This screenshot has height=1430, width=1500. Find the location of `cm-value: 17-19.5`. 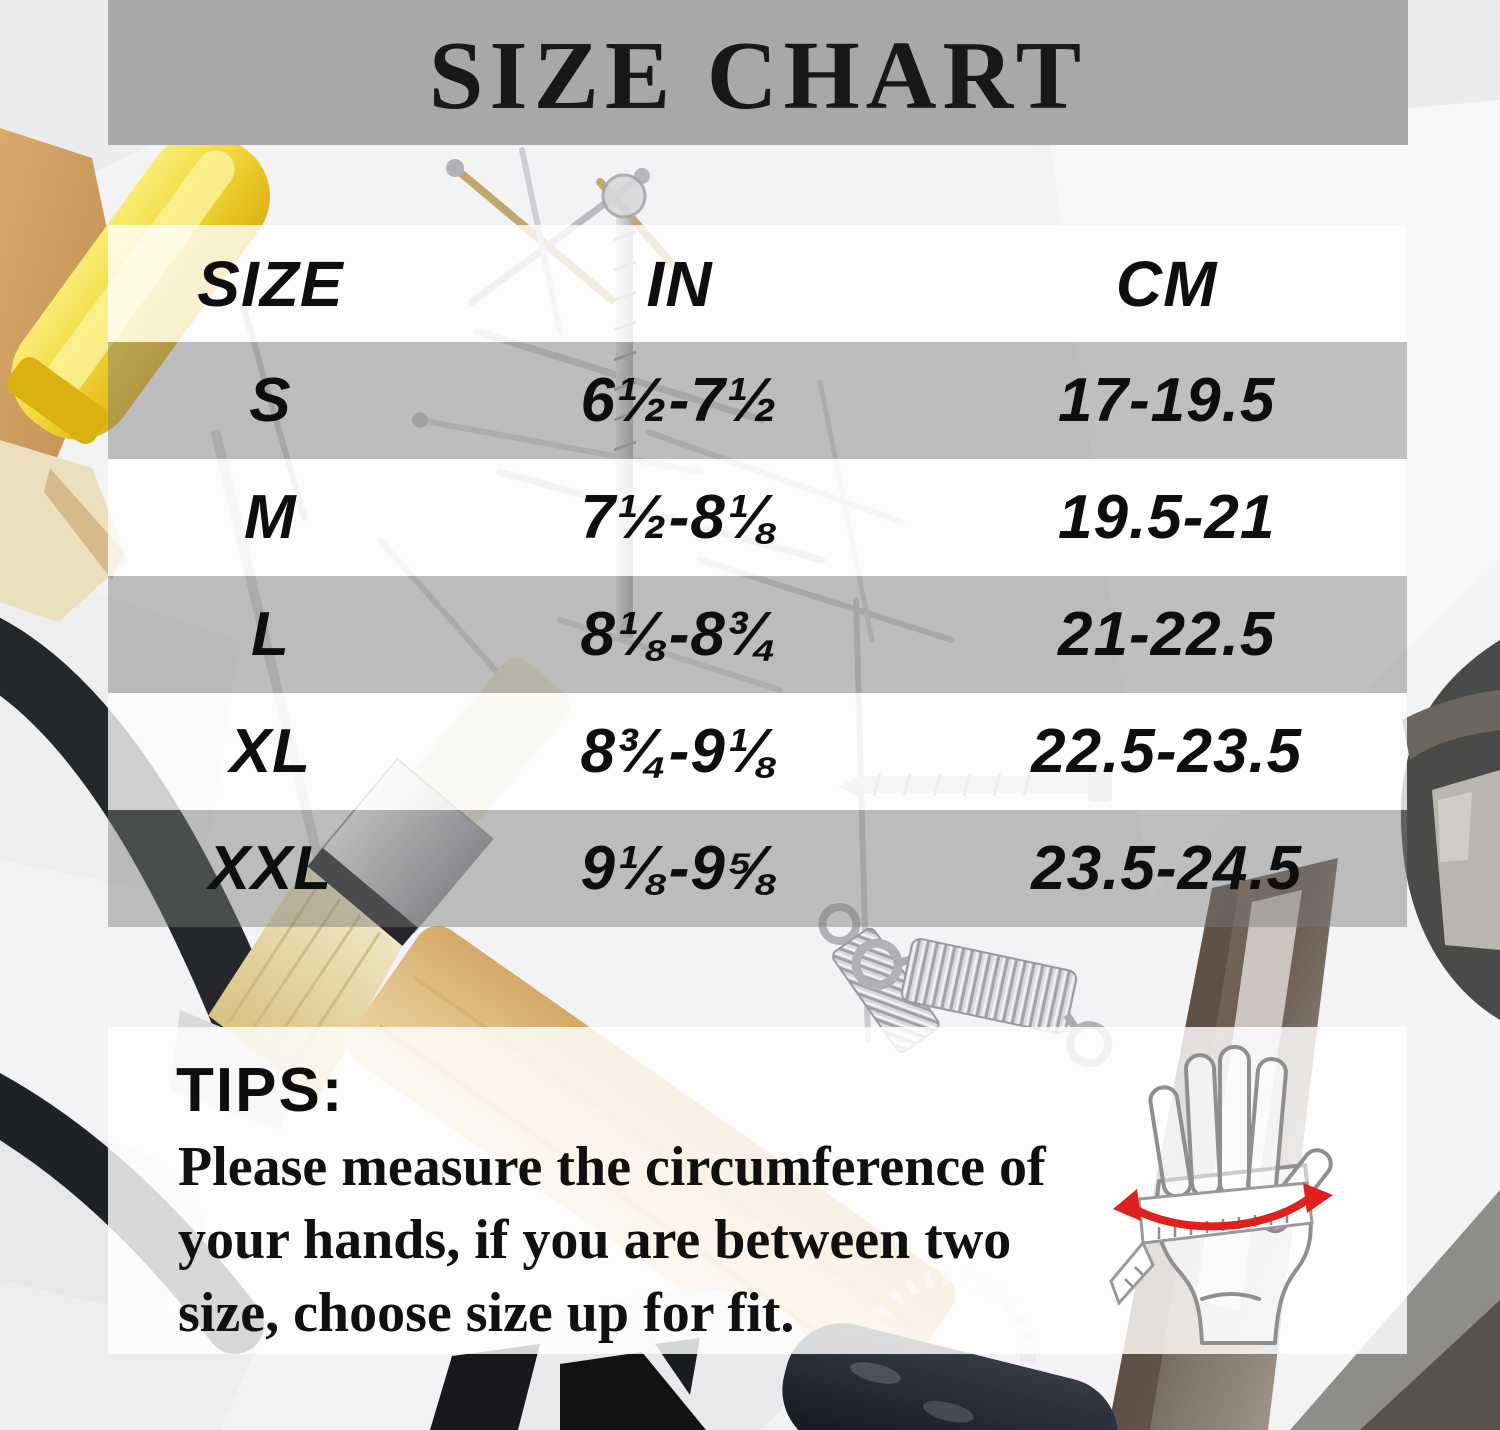

cm-value: 17-19.5 is located at coordinates (1167, 400).